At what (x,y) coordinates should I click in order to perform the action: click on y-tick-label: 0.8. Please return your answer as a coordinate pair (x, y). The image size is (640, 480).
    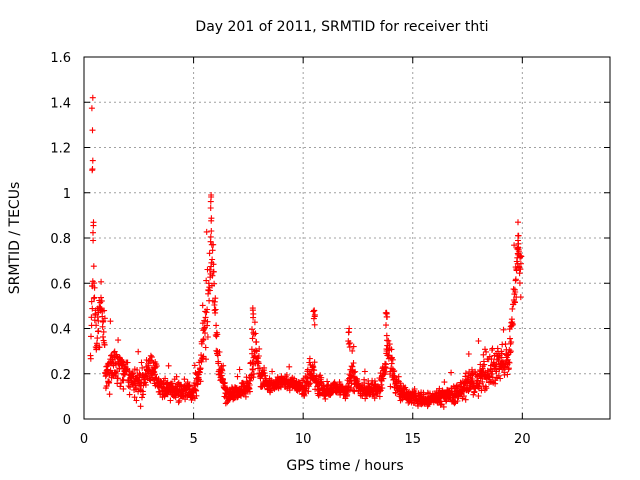
    Looking at the image, I should click on (60, 239).